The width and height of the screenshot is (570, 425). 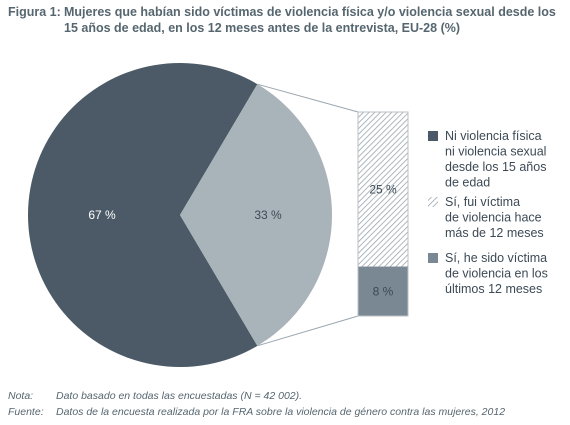 What do you see at coordinates (268, 215) in the screenshot?
I see `pie-label-small: 33 %` at bounding box center [268, 215].